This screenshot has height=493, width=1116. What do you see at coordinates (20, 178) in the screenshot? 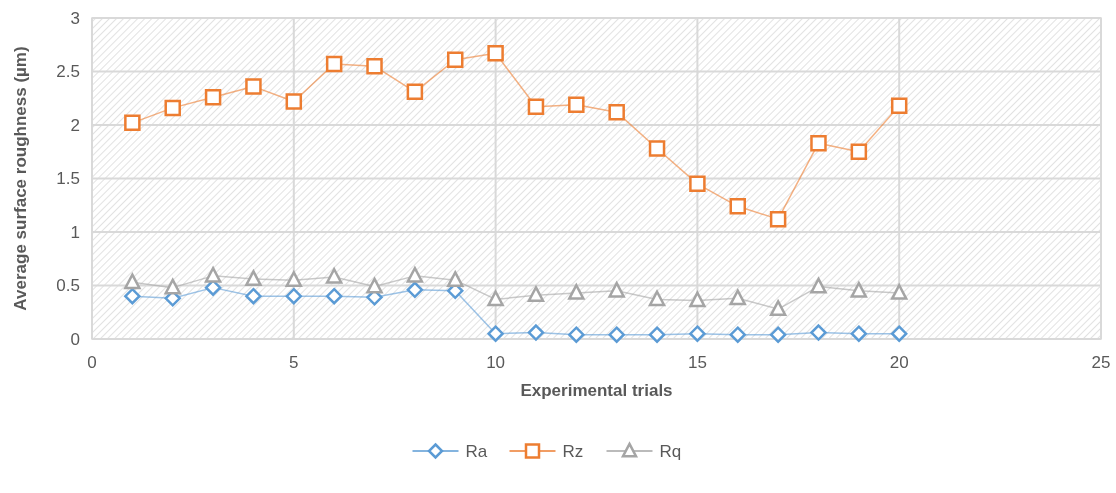
I see `y-axis-title: Average surface roughness (µm)` at bounding box center [20, 178].